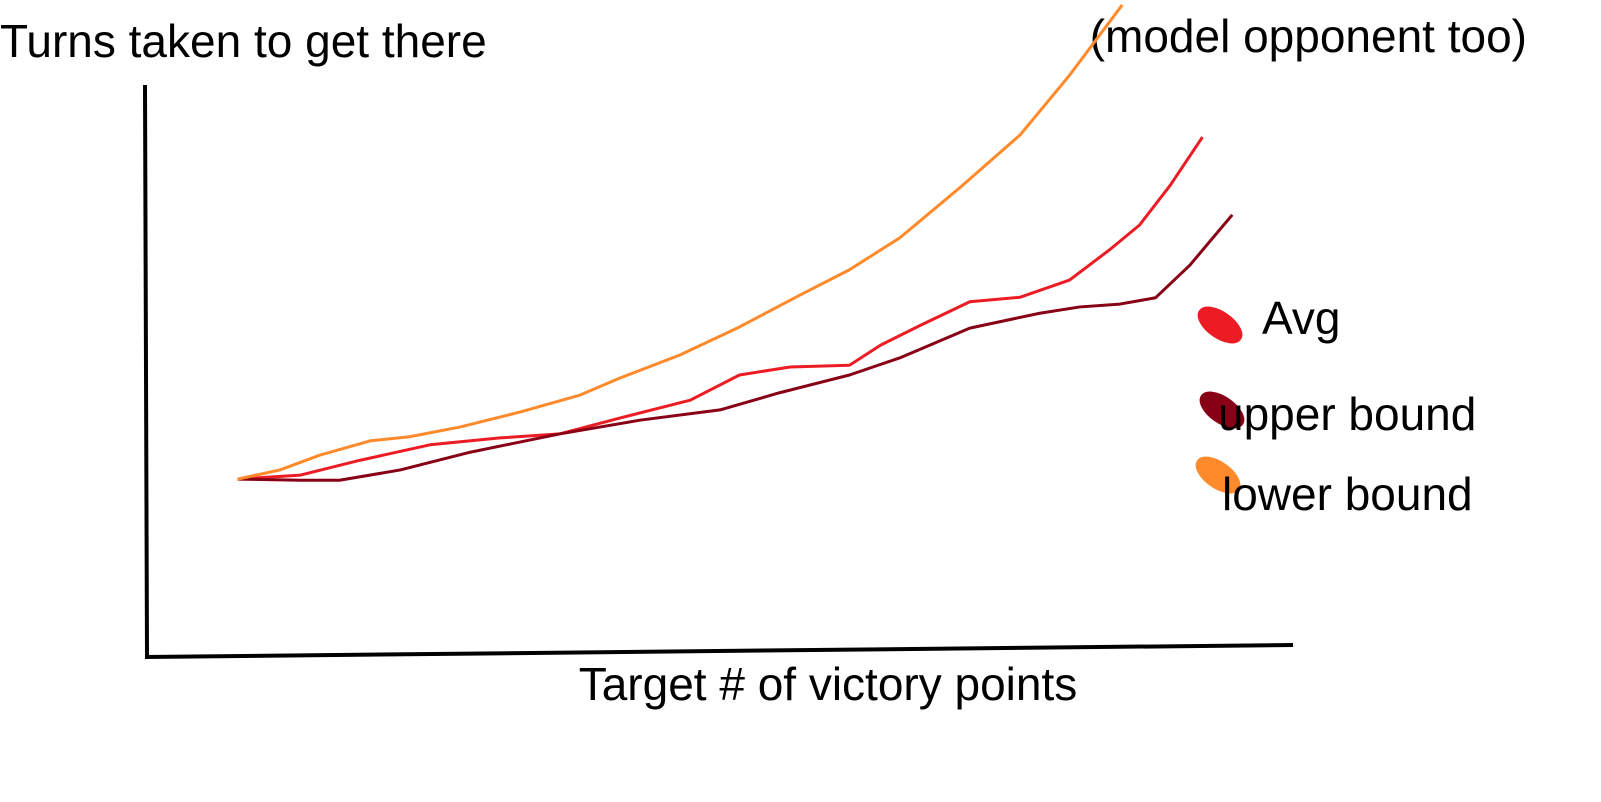 This screenshot has height=802, width=1601. I want to click on legend-label: Avg, so click(1301, 318).